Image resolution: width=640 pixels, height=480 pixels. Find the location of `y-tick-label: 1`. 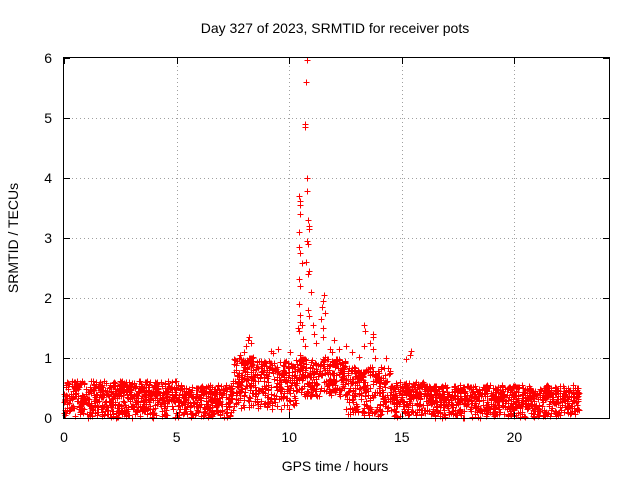

y-tick-label: 1 is located at coordinates (48, 358).